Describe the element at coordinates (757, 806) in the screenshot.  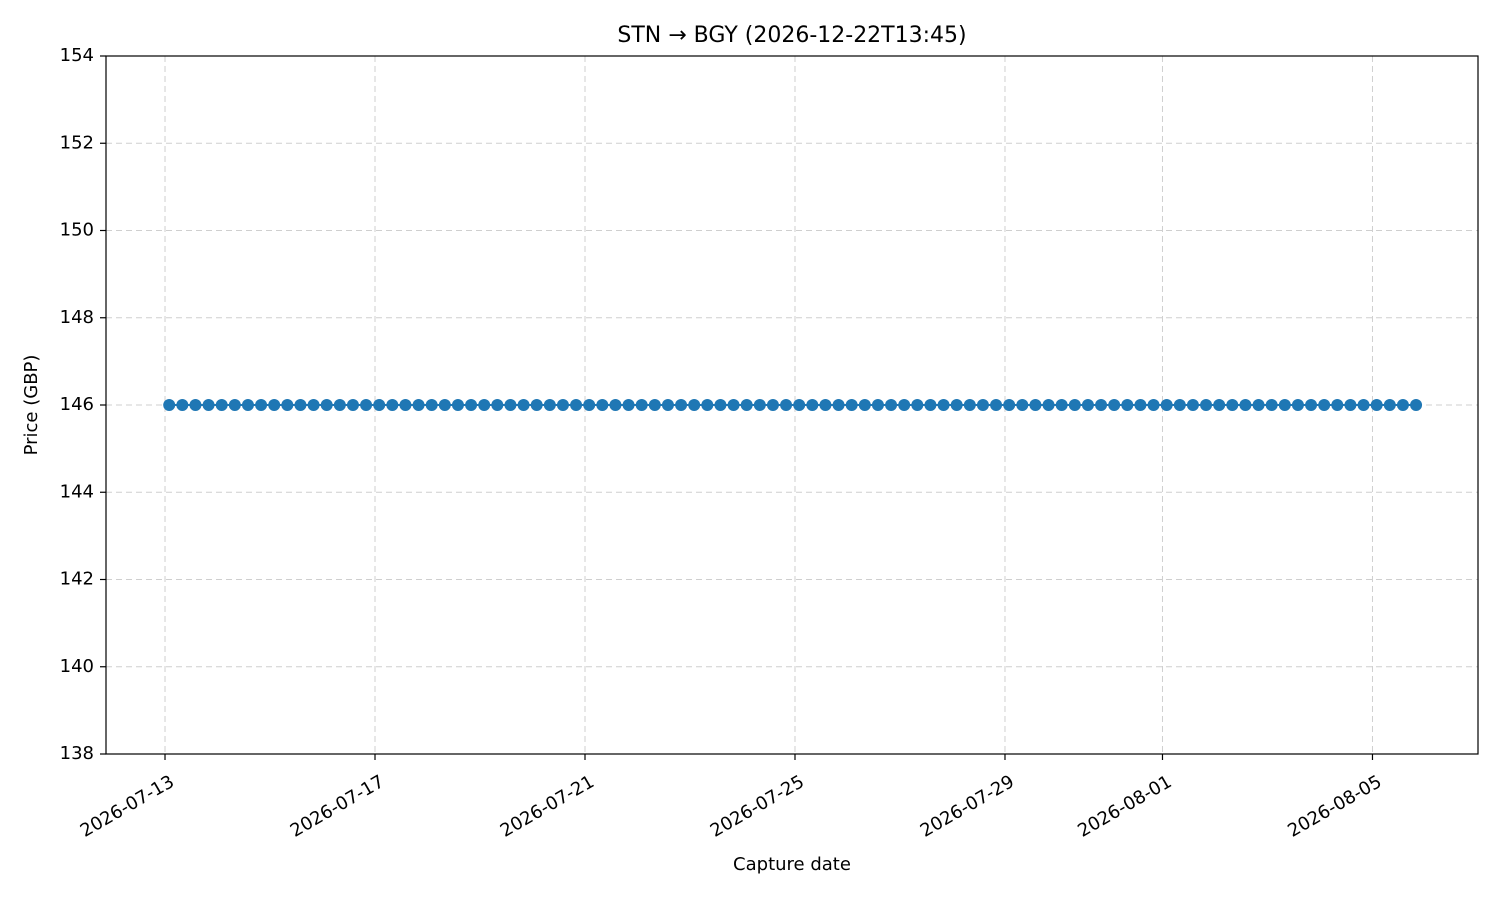
I see `x-tick-label: 2026-07-25` at that location.